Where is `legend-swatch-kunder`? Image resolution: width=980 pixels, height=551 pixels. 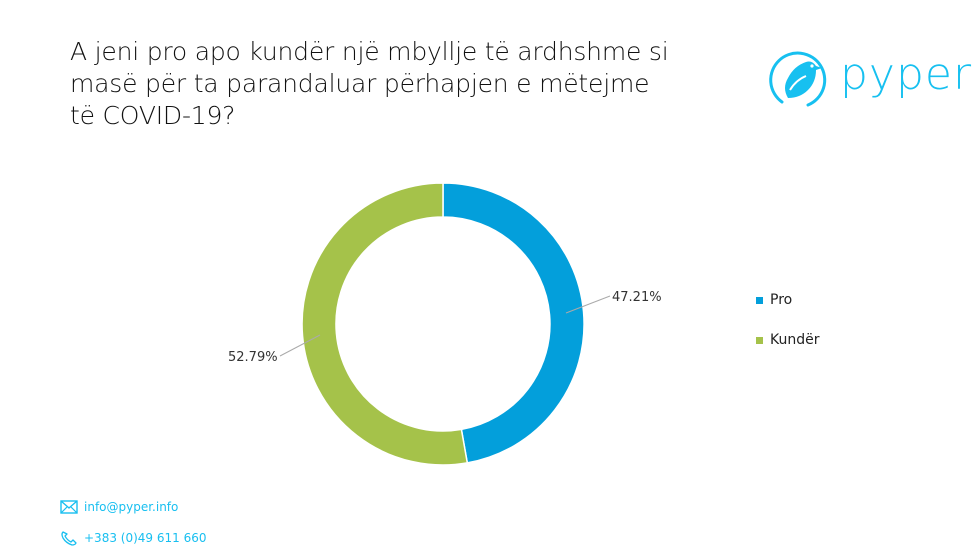
legend-swatch-kunder is located at coordinates (759, 340).